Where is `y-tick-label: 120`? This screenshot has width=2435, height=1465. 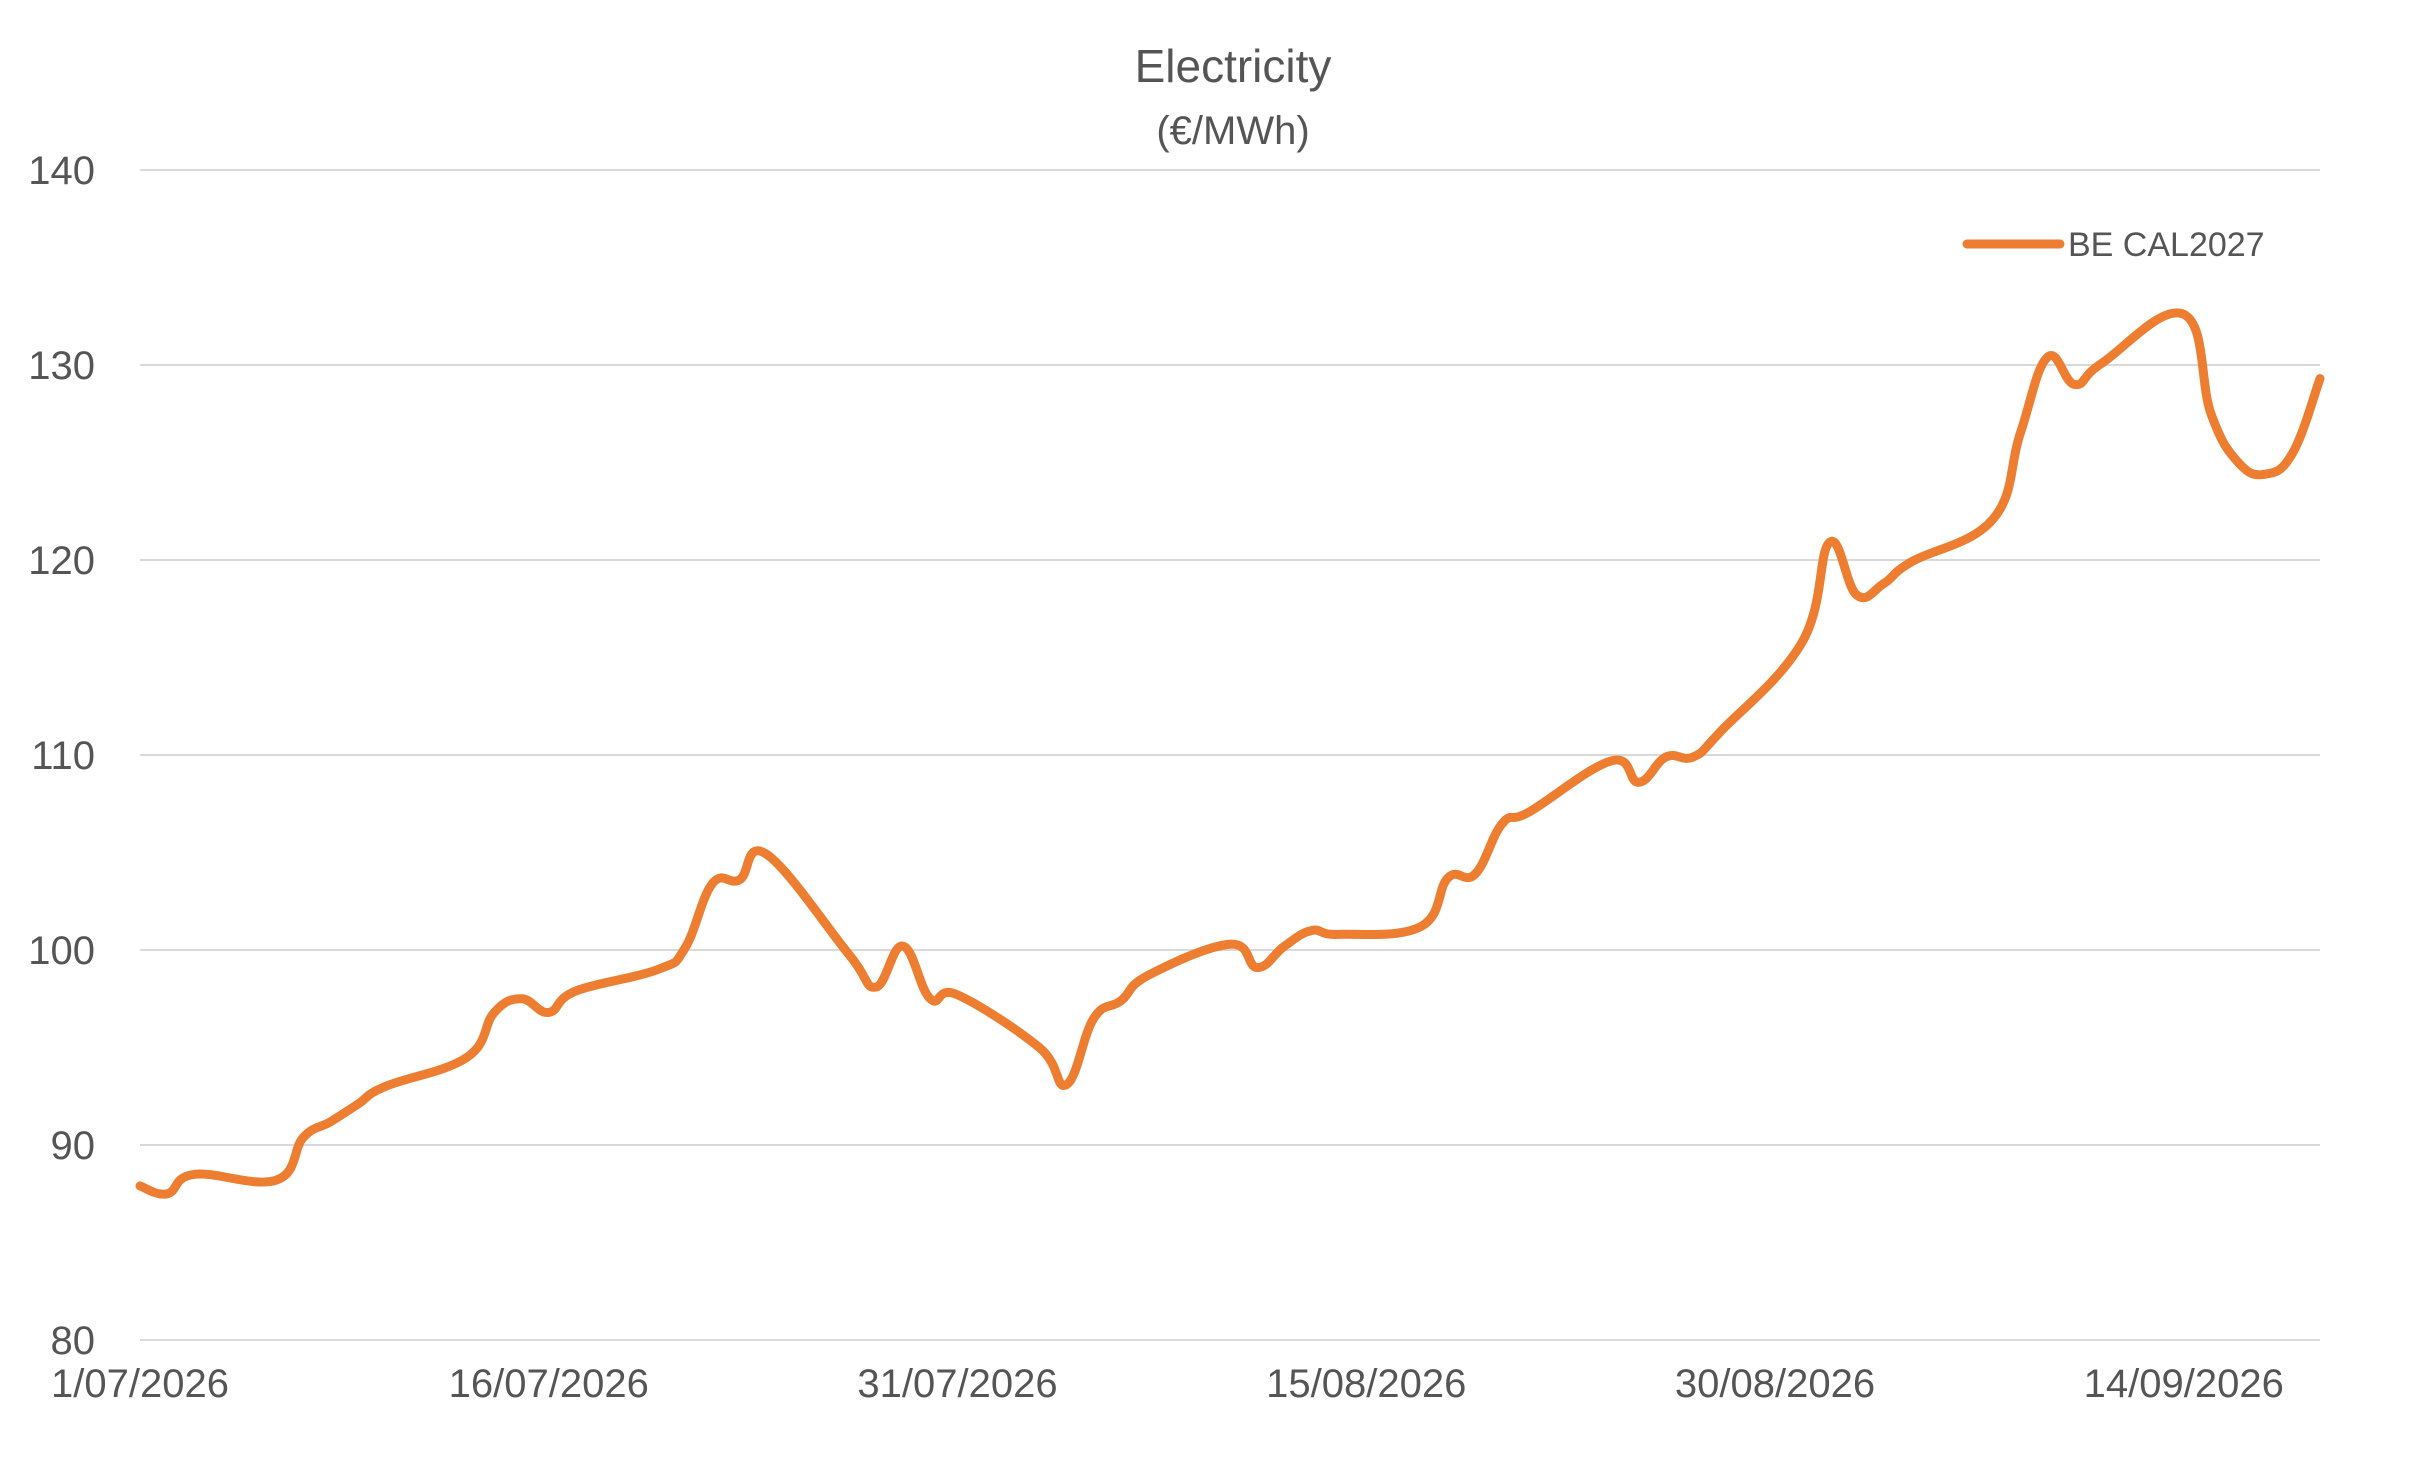 y-tick-label: 120 is located at coordinates (61, 561).